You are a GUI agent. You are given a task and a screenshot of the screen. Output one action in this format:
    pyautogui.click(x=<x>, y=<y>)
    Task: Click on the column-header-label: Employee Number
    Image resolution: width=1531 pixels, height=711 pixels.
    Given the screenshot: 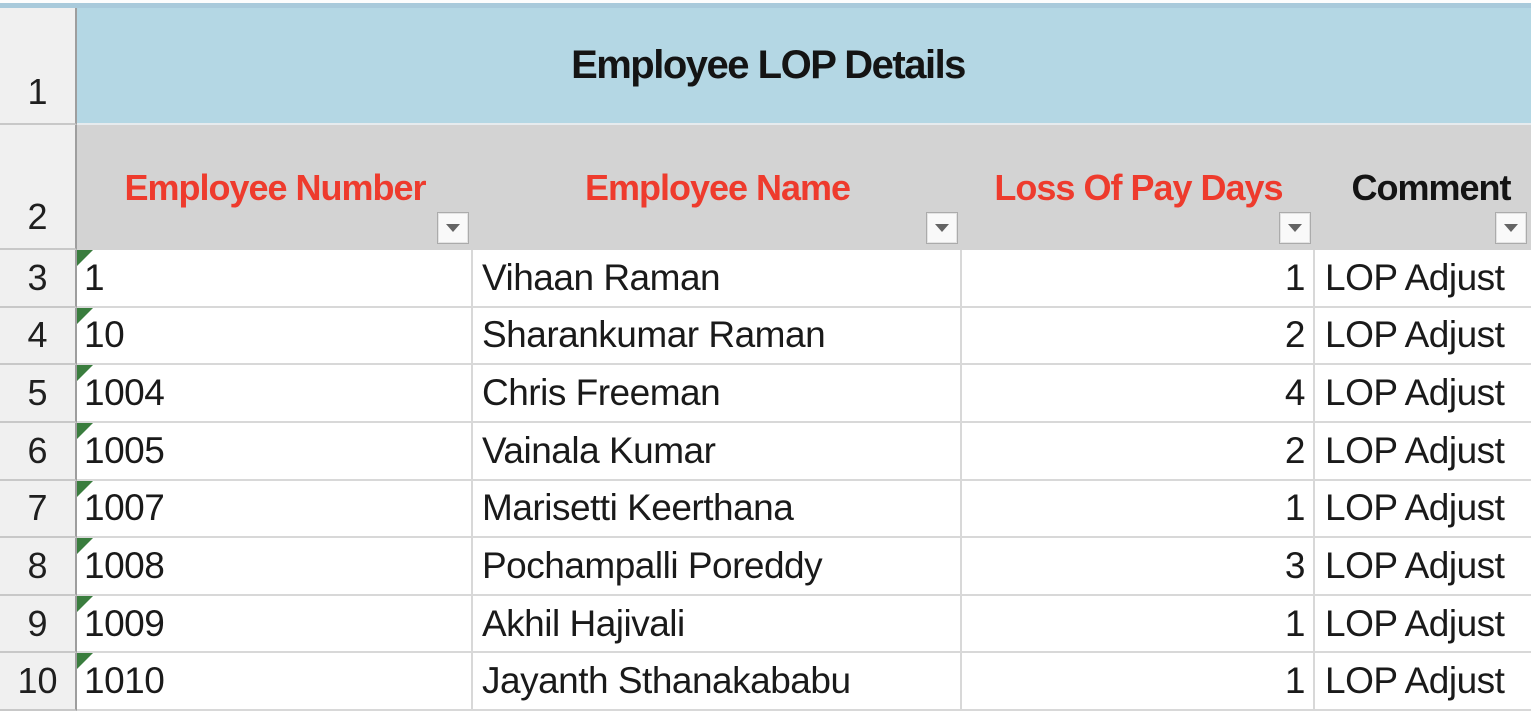 What is the action you would take?
    pyautogui.click(x=275, y=187)
    